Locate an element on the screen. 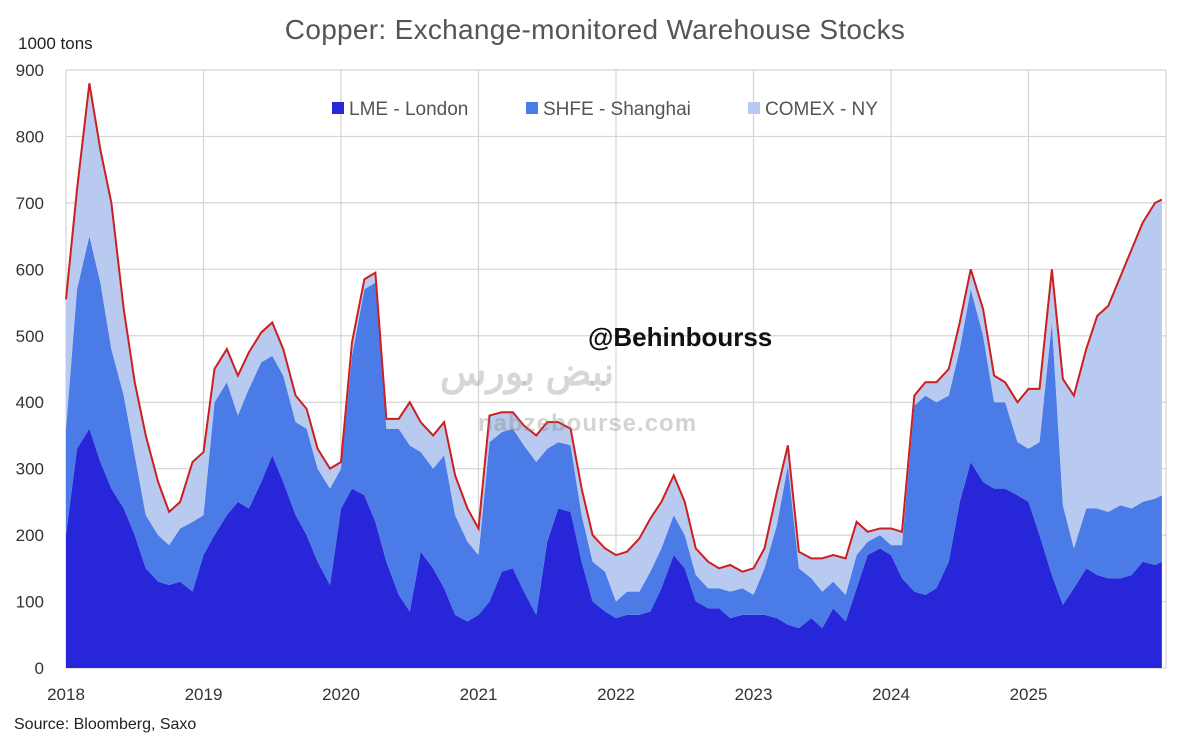 This screenshot has width=1200, height=741. x-axis-ticks: 2018 2019 2020 2021 2022 2023 2024 2025 is located at coordinates (547, 694).